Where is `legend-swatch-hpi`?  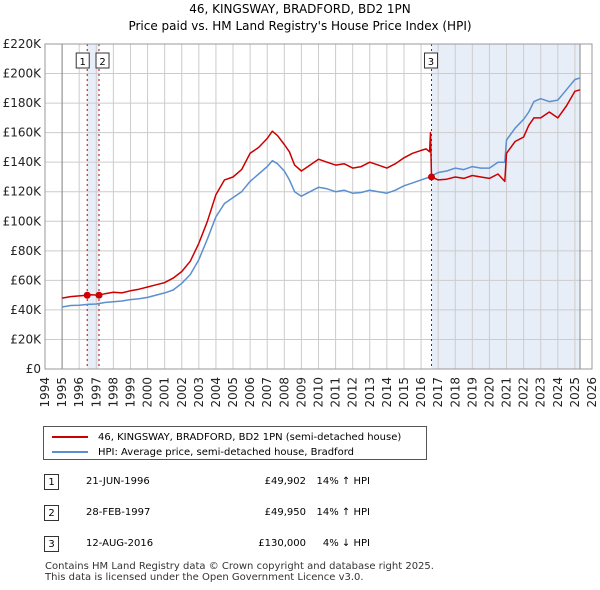
legend-swatch-hpi is located at coordinates (70, 452).